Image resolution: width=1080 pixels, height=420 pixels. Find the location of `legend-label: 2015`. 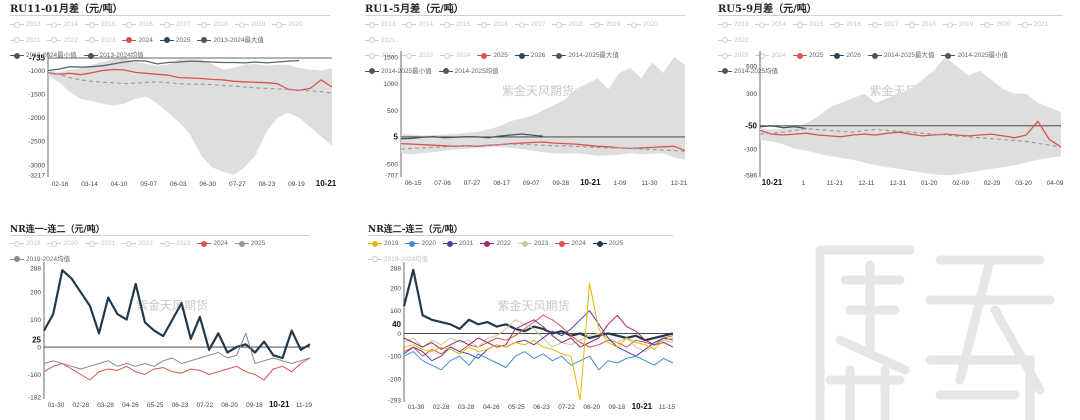

legend-label: 2015 is located at coordinates (463, 24).